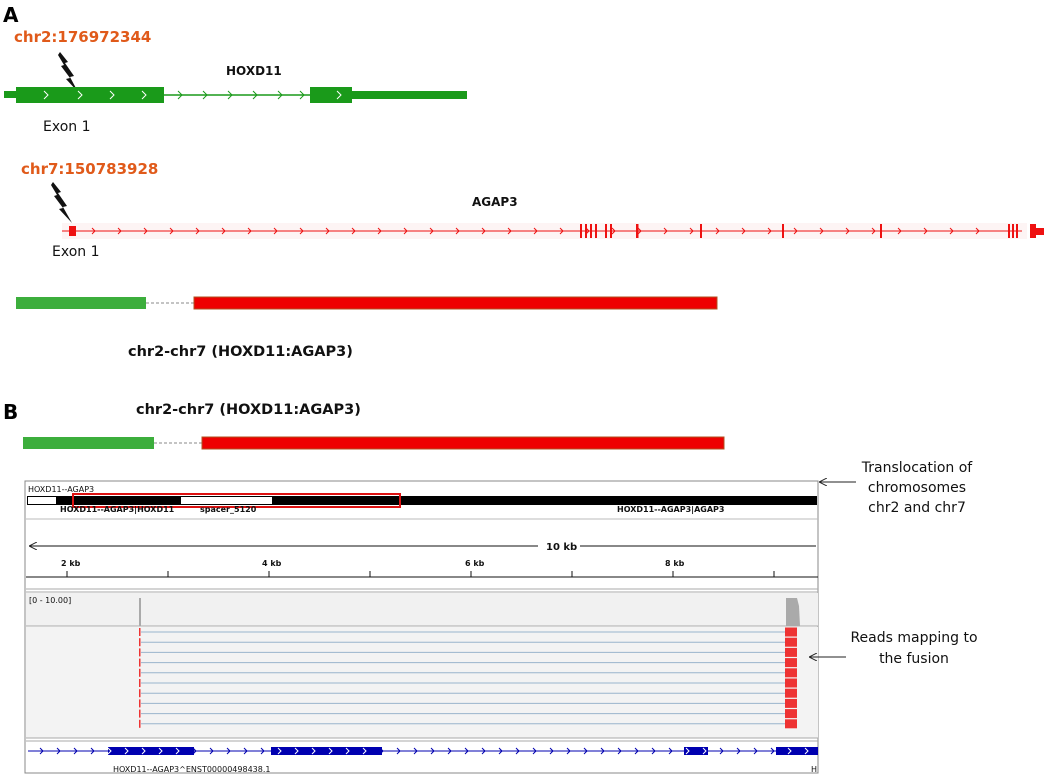 The height and width of the screenshot is (777, 1052). Describe the element at coordinates (561, 547) in the screenshot. I see `ruler-span-label: 10 kb` at that location.